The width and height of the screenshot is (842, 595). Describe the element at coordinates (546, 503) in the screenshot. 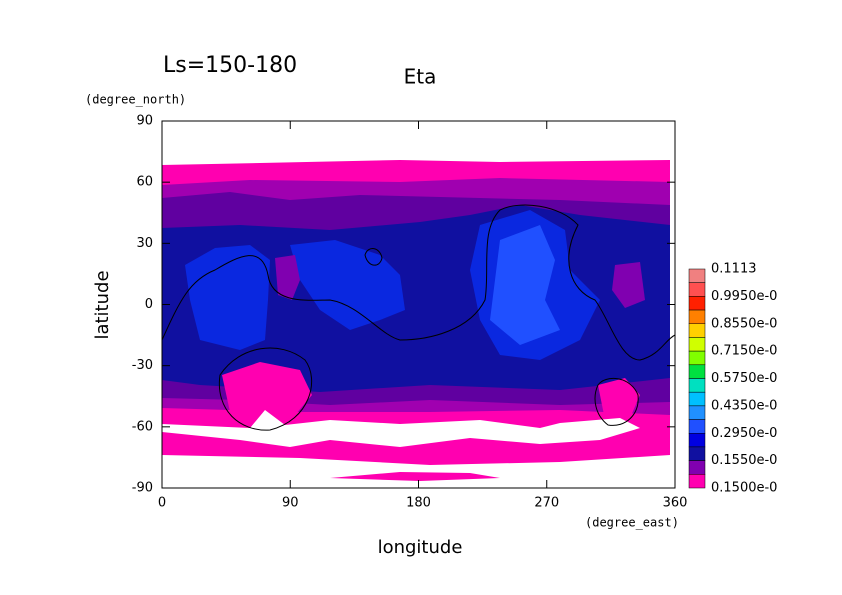

I see `x-tick-label: 270` at that location.